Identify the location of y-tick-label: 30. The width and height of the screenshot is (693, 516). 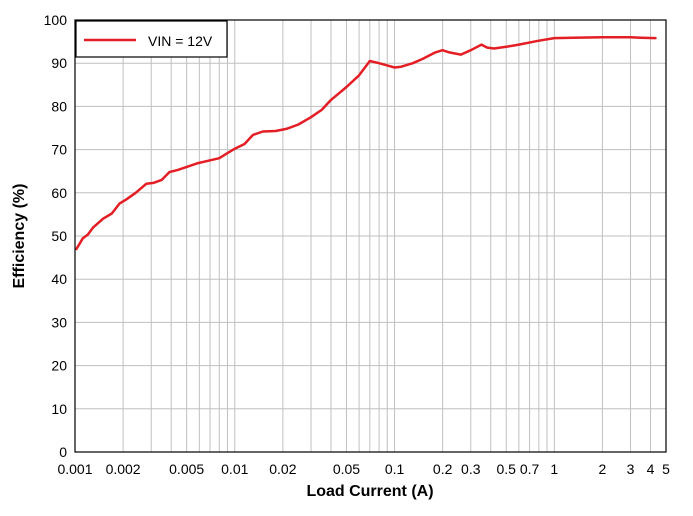
(59, 322).